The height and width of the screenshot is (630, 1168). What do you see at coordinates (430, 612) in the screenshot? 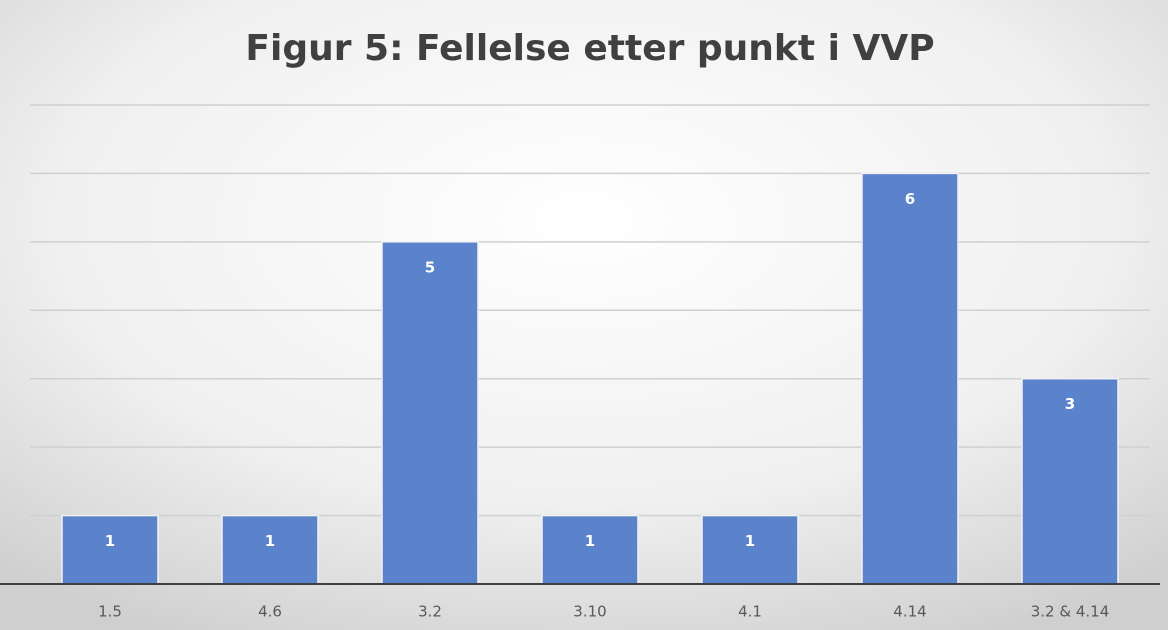
I see `x-tick-label: 3.2` at bounding box center [430, 612].